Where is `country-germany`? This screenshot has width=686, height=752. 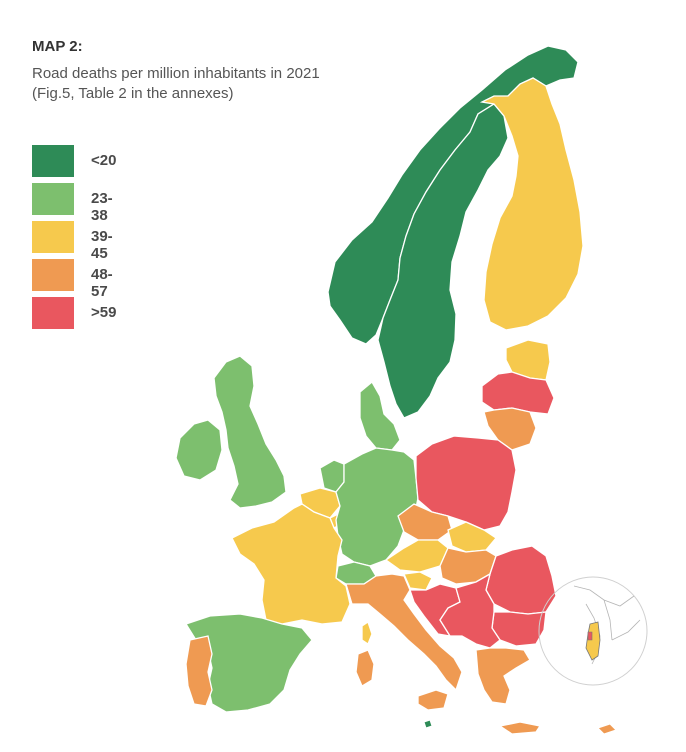 country-germany is located at coordinates (377, 507).